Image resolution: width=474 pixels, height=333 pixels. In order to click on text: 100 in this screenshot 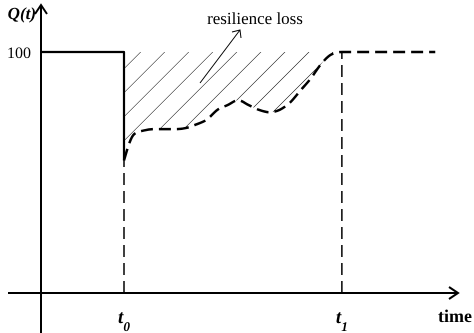, I will do `click(19, 53)`.